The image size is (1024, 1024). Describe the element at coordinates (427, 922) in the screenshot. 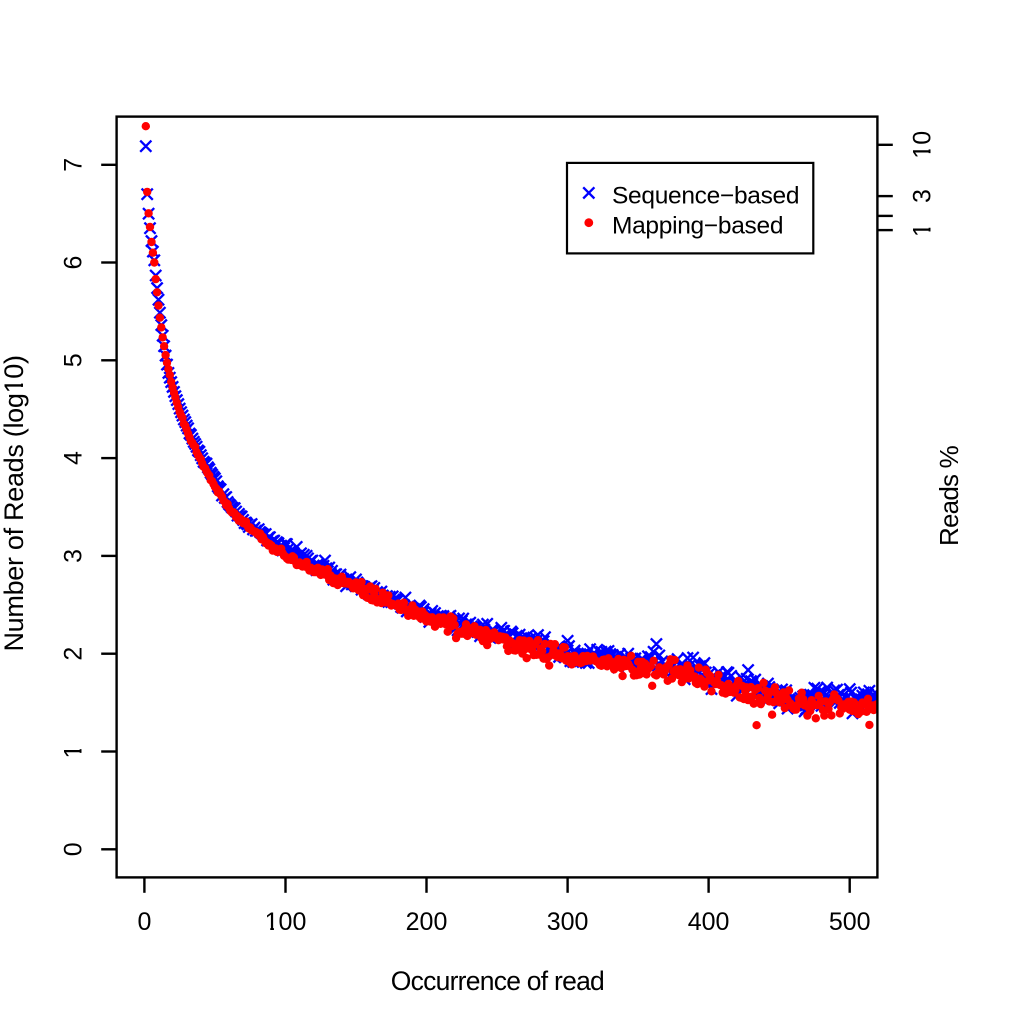

I see `svg-text: 200` at that location.